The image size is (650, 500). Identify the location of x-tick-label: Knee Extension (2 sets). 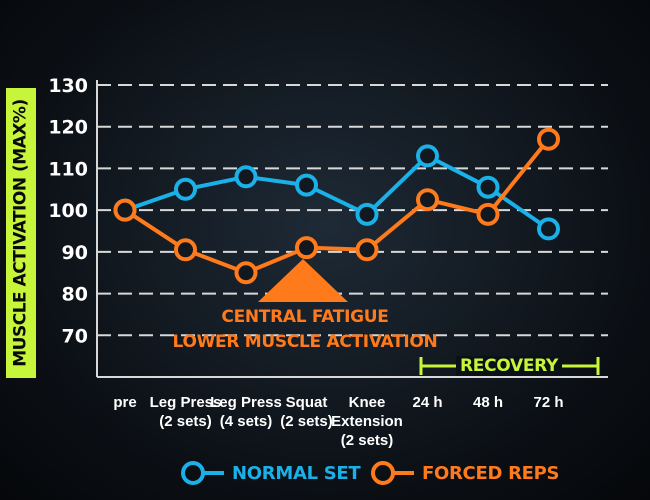
(367, 421).